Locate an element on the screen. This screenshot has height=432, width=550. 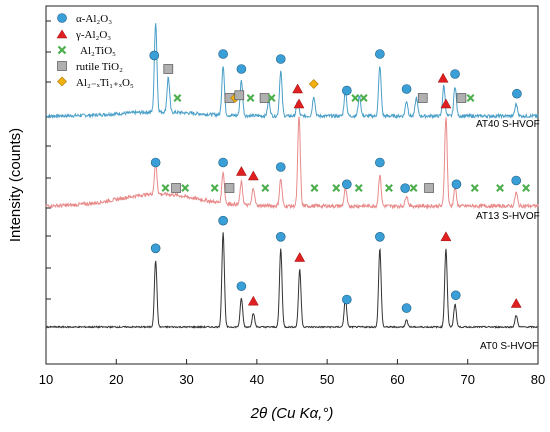
x-tick-label: 60 is located at coordinates (397, 379).